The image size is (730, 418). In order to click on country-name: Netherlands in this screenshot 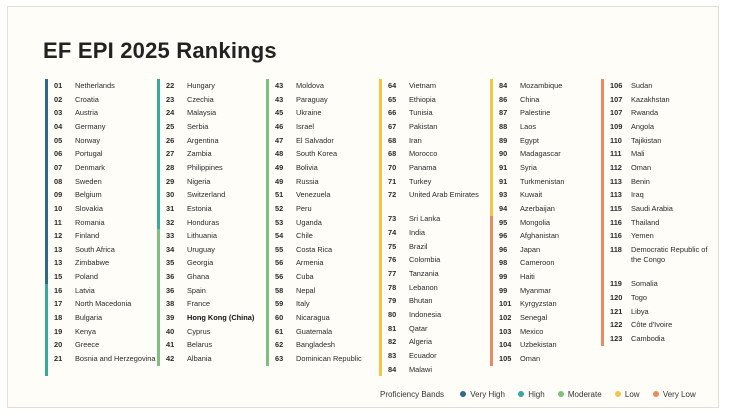, I will do `click(95, 85)`.